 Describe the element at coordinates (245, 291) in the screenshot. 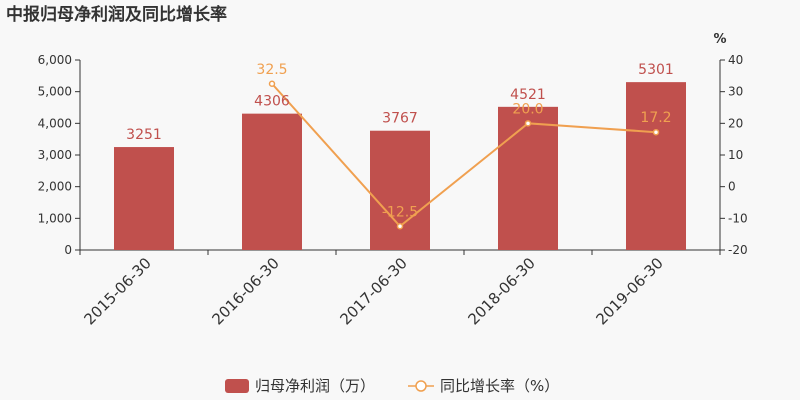

I see `x-tick-label: 2016-06-30` at that location.